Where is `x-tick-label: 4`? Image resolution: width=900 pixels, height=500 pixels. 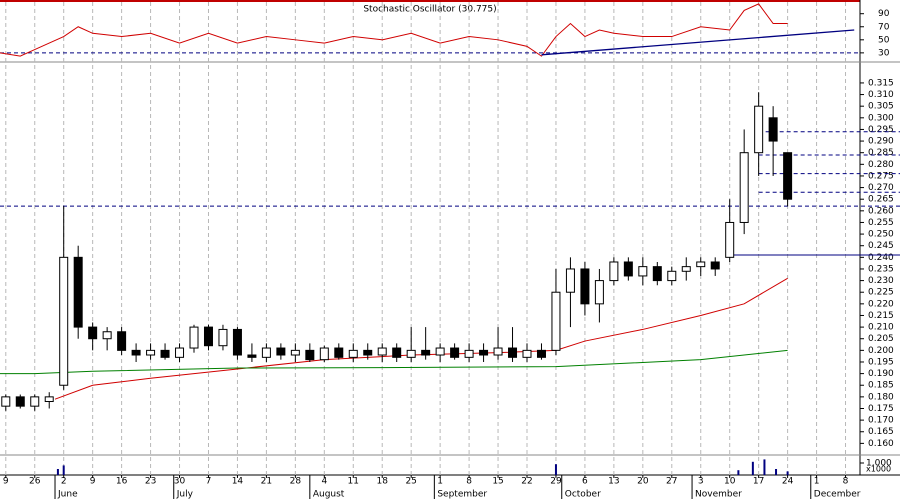
x-tick-label: 4 is located at coordinates (324, 482).